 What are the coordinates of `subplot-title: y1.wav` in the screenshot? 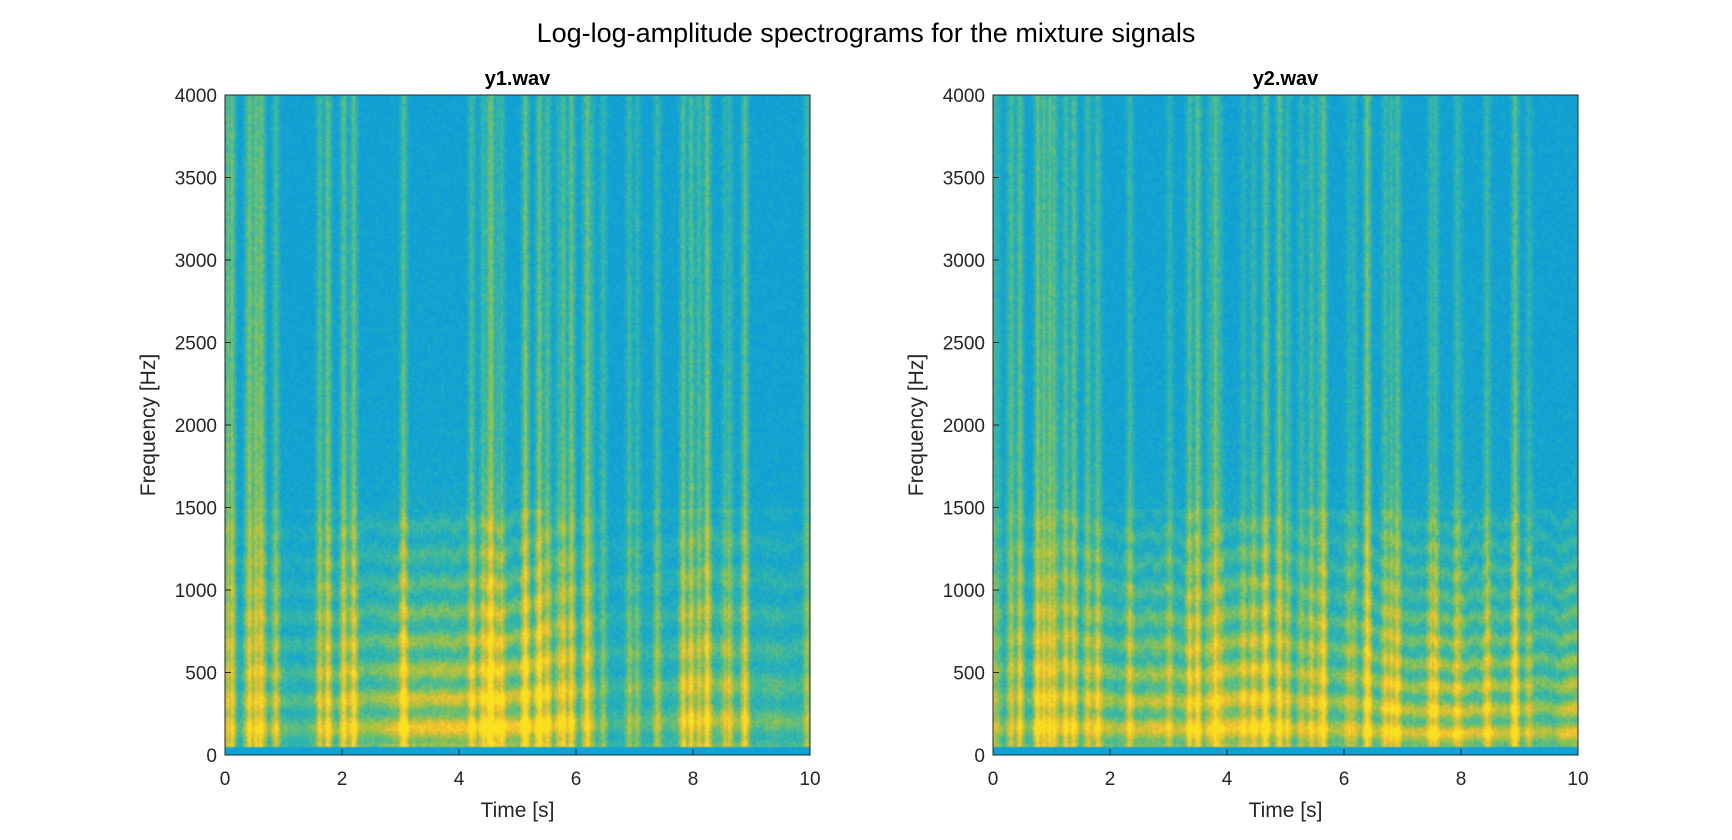 It's located at (518, 79).